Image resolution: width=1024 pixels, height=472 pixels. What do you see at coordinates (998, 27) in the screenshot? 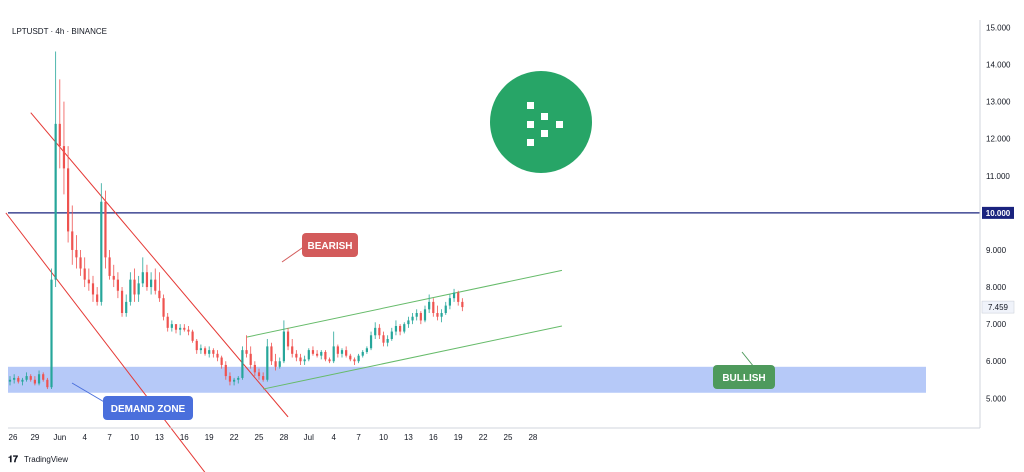
I see `price-tick-label: 15.000` at bounding box center [998, 27].